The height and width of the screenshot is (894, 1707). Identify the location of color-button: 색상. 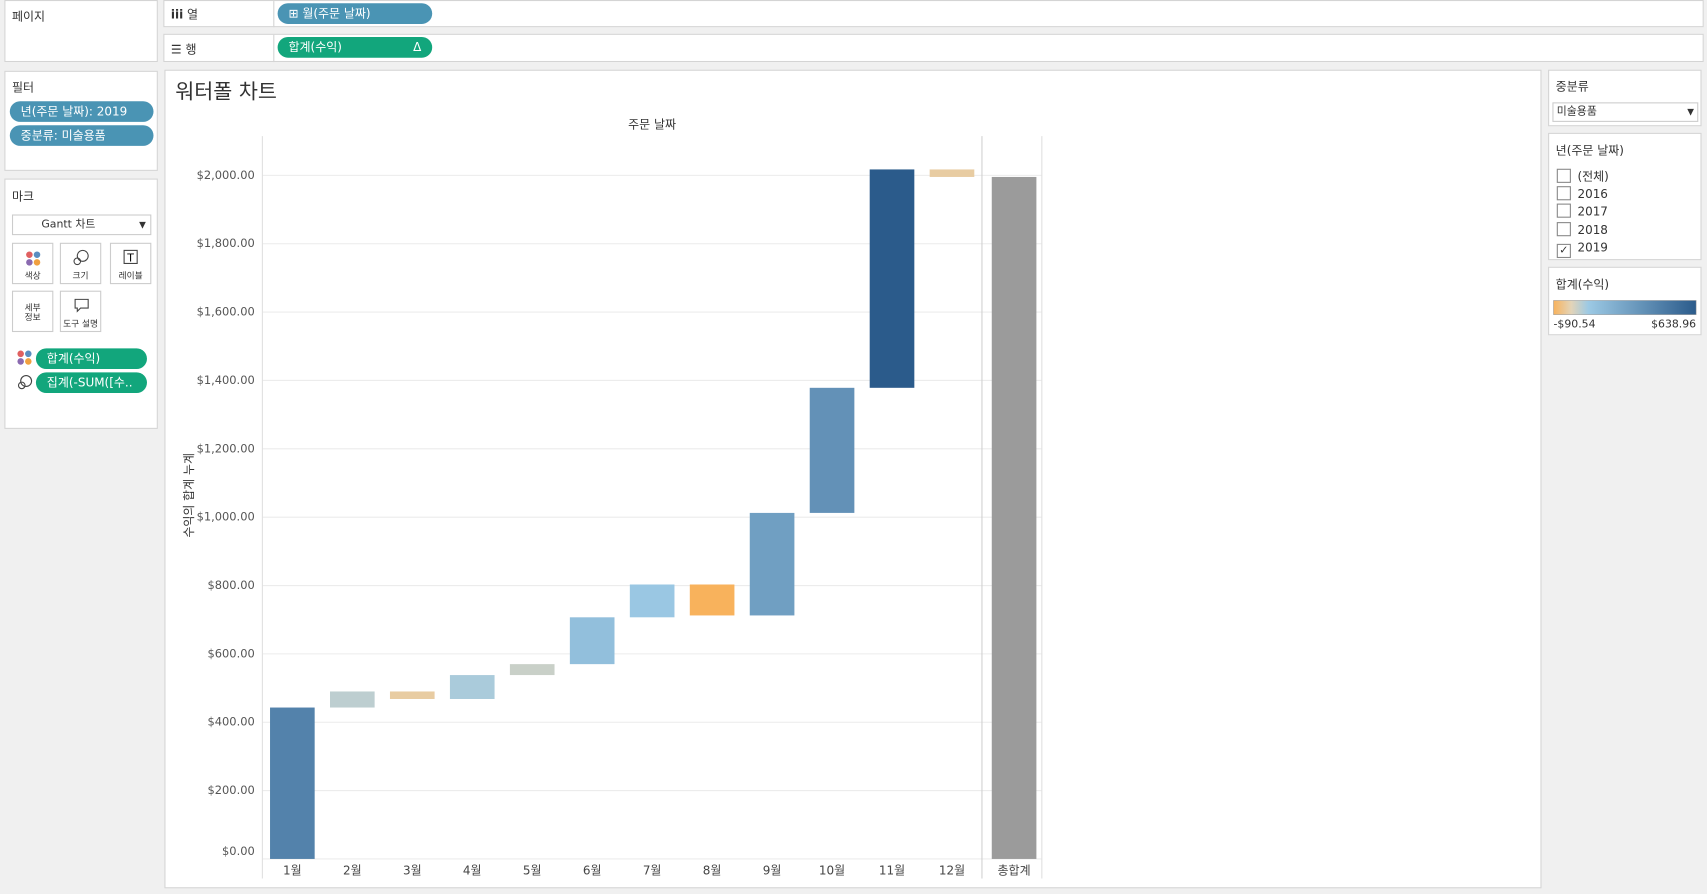
(32, 263).